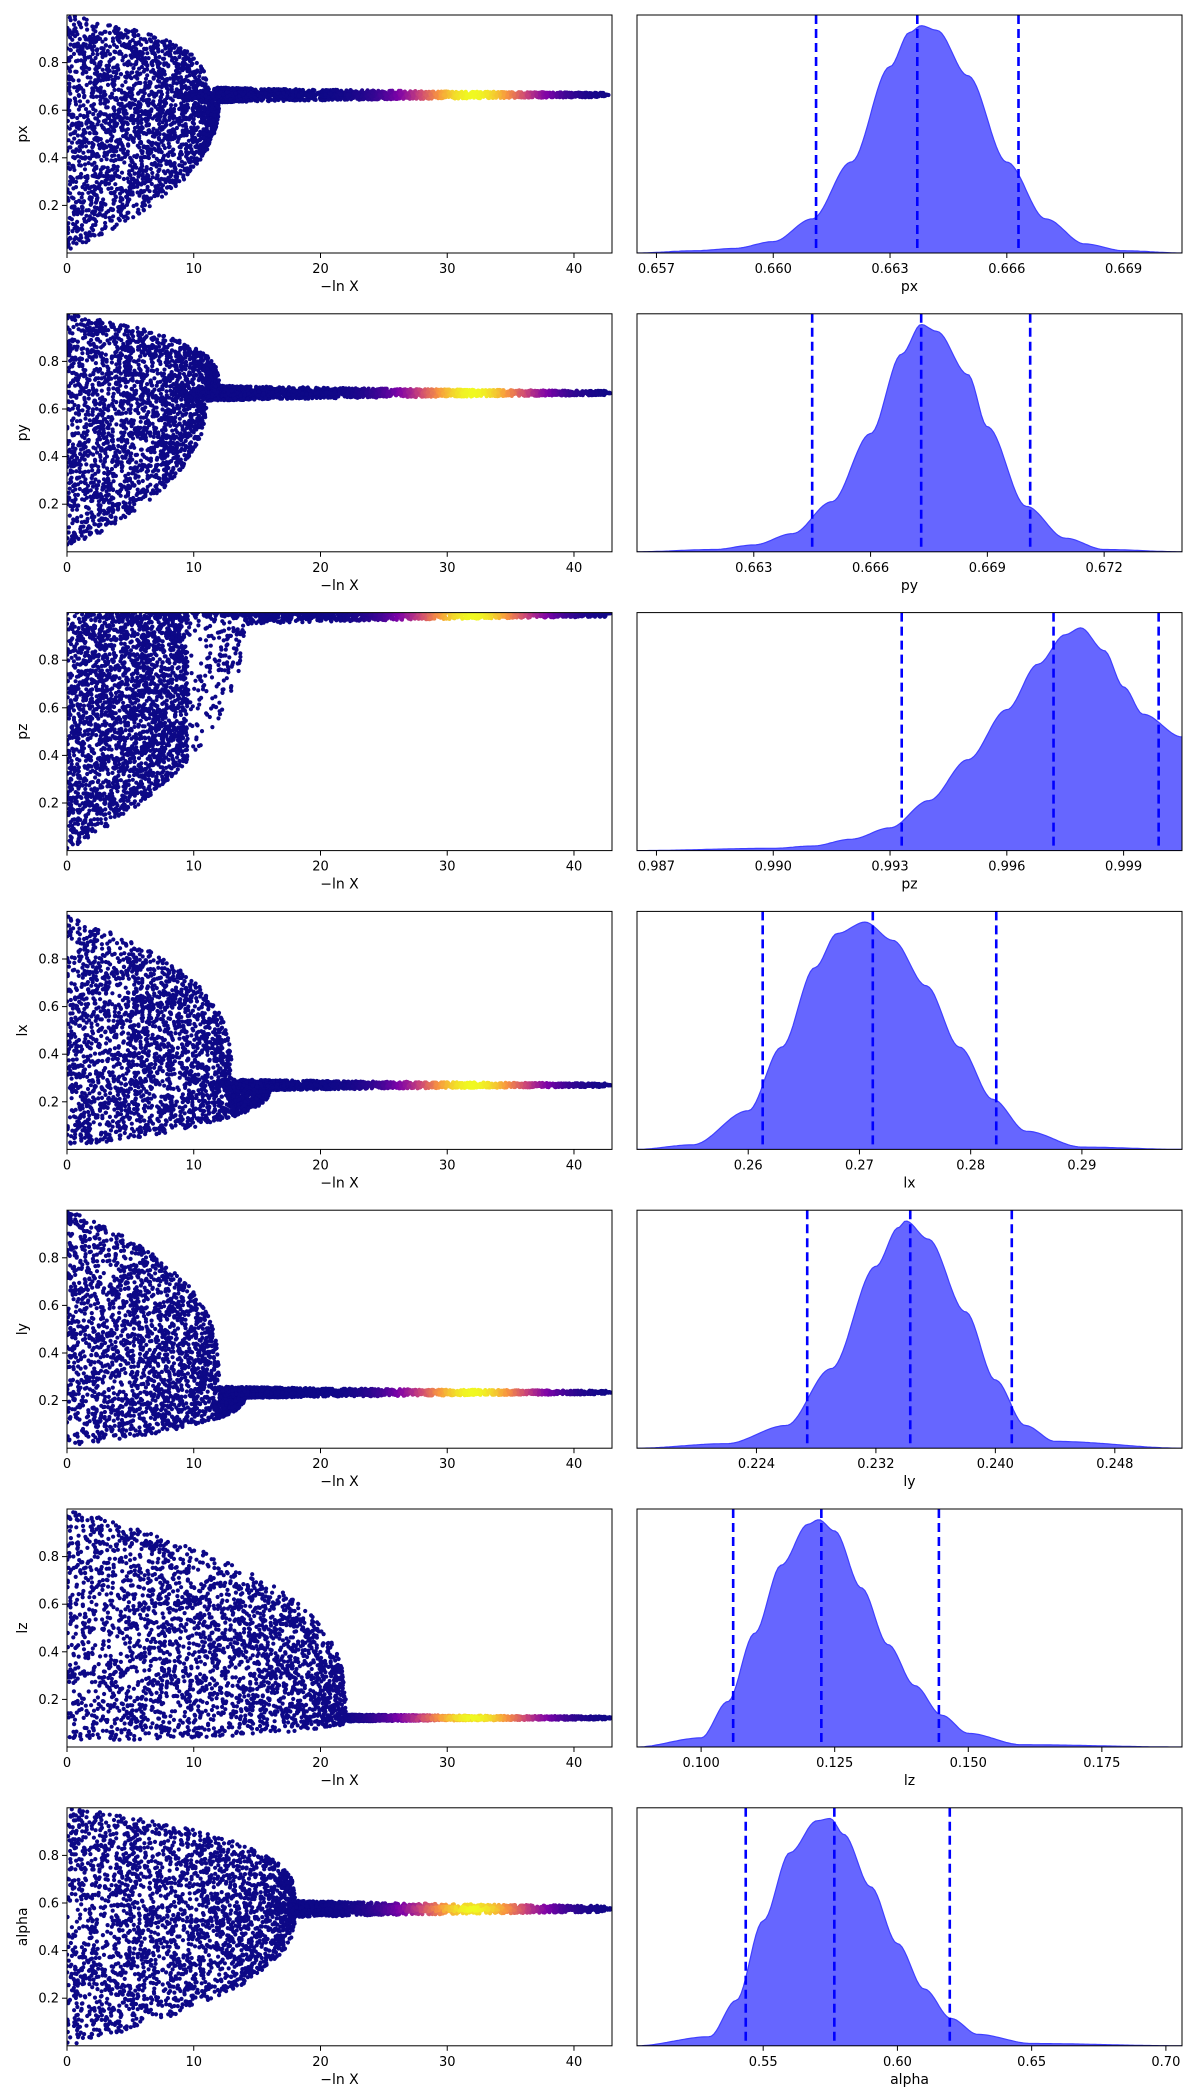 This screenshot has width=1200, height=2100. What do you see at coordinates (48, 63) in the screenshot?
I see `y-tick-label: 0.8` at bounding box center [48, 63].